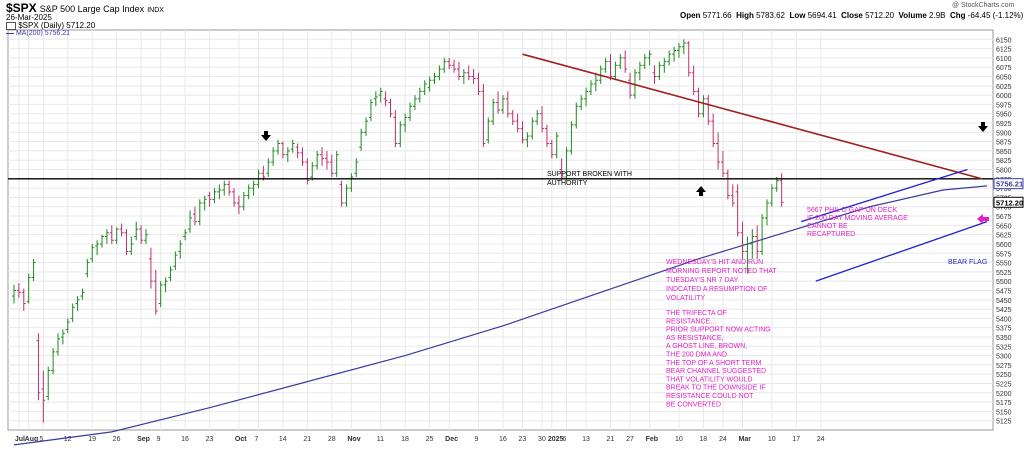 The width and height of the screenshot is (1024, 451). I want to click on y-tick-label: 6075, so click(1004, 68).